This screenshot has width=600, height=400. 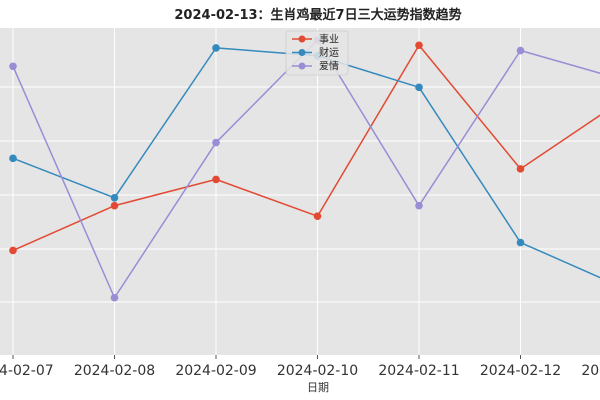 What do you see at coordinates (114, 371) in the screenshot?
I see `x-tick-label: 2024-02-08` at bounding box center [114, 371].